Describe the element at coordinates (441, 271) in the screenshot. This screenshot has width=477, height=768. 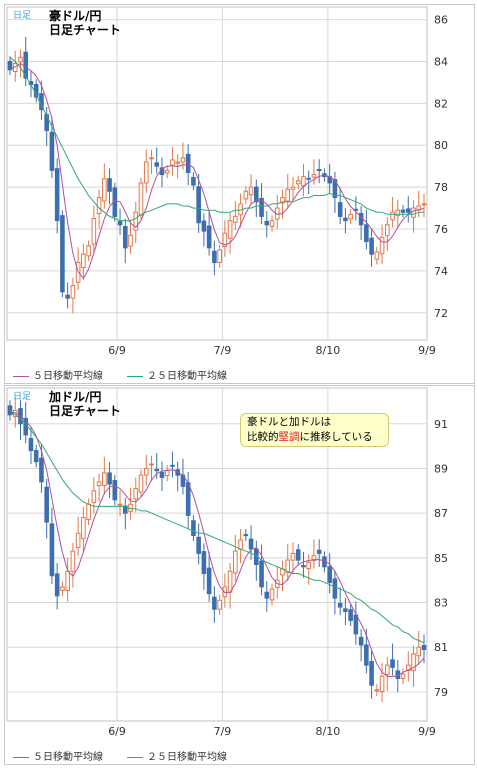
I see `y-tick-label: 74` at that location.